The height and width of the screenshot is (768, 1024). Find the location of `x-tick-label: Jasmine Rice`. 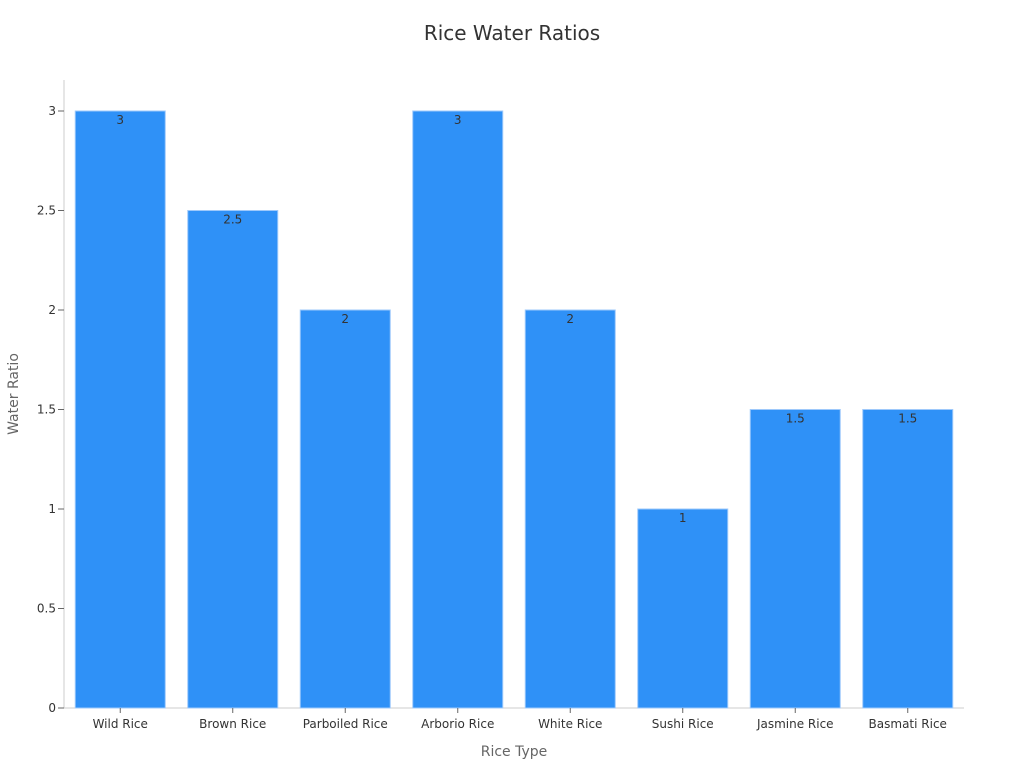

x-tick-label: Jasmine Rice is located at coordinates (795, 724).